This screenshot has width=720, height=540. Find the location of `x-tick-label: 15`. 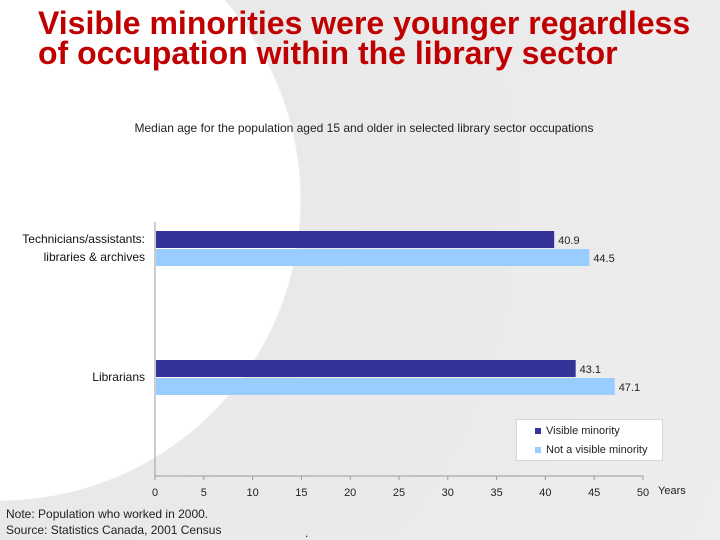

x-tick-label: 15 is located at coordinates (301, 493).